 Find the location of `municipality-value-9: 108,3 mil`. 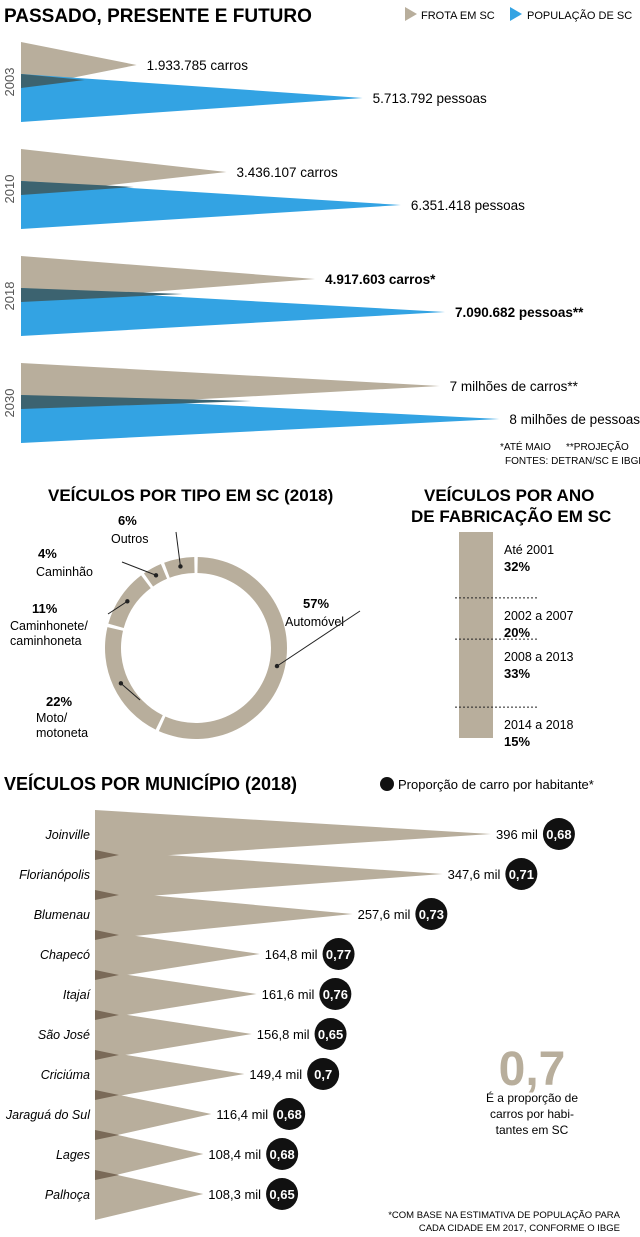

municipality-value-9: 108,3 mil is located at coordinates (234, 1194).